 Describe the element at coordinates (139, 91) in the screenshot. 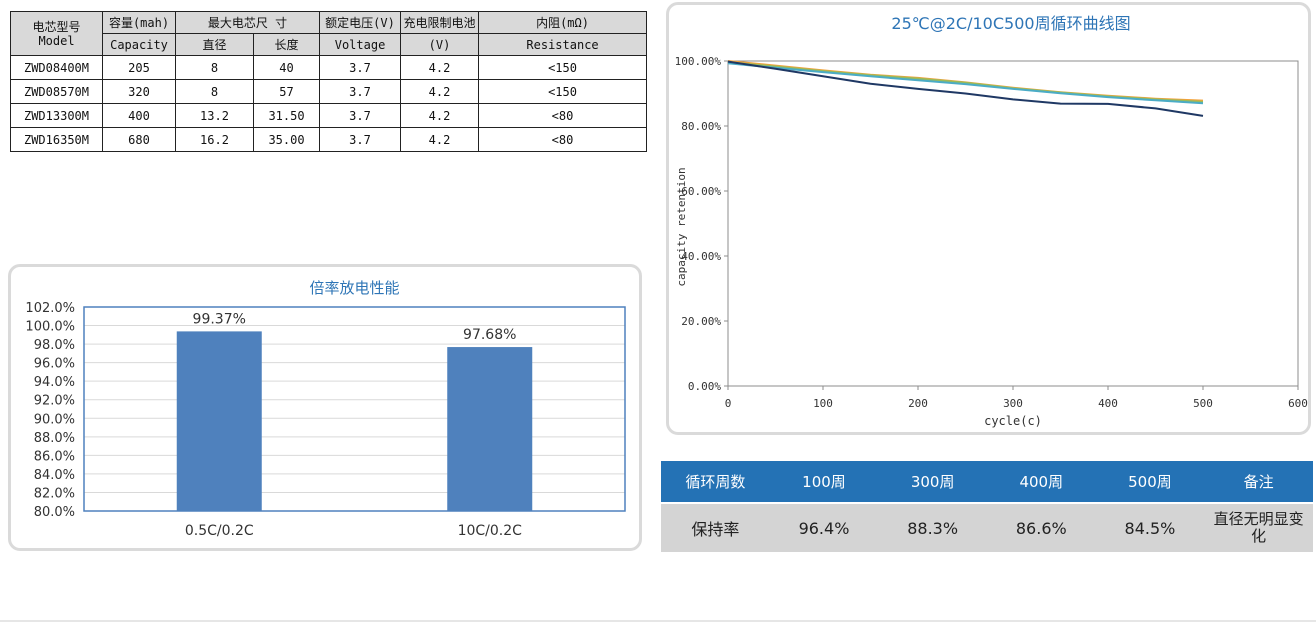

I see `capacity-cell: 320` at that location.